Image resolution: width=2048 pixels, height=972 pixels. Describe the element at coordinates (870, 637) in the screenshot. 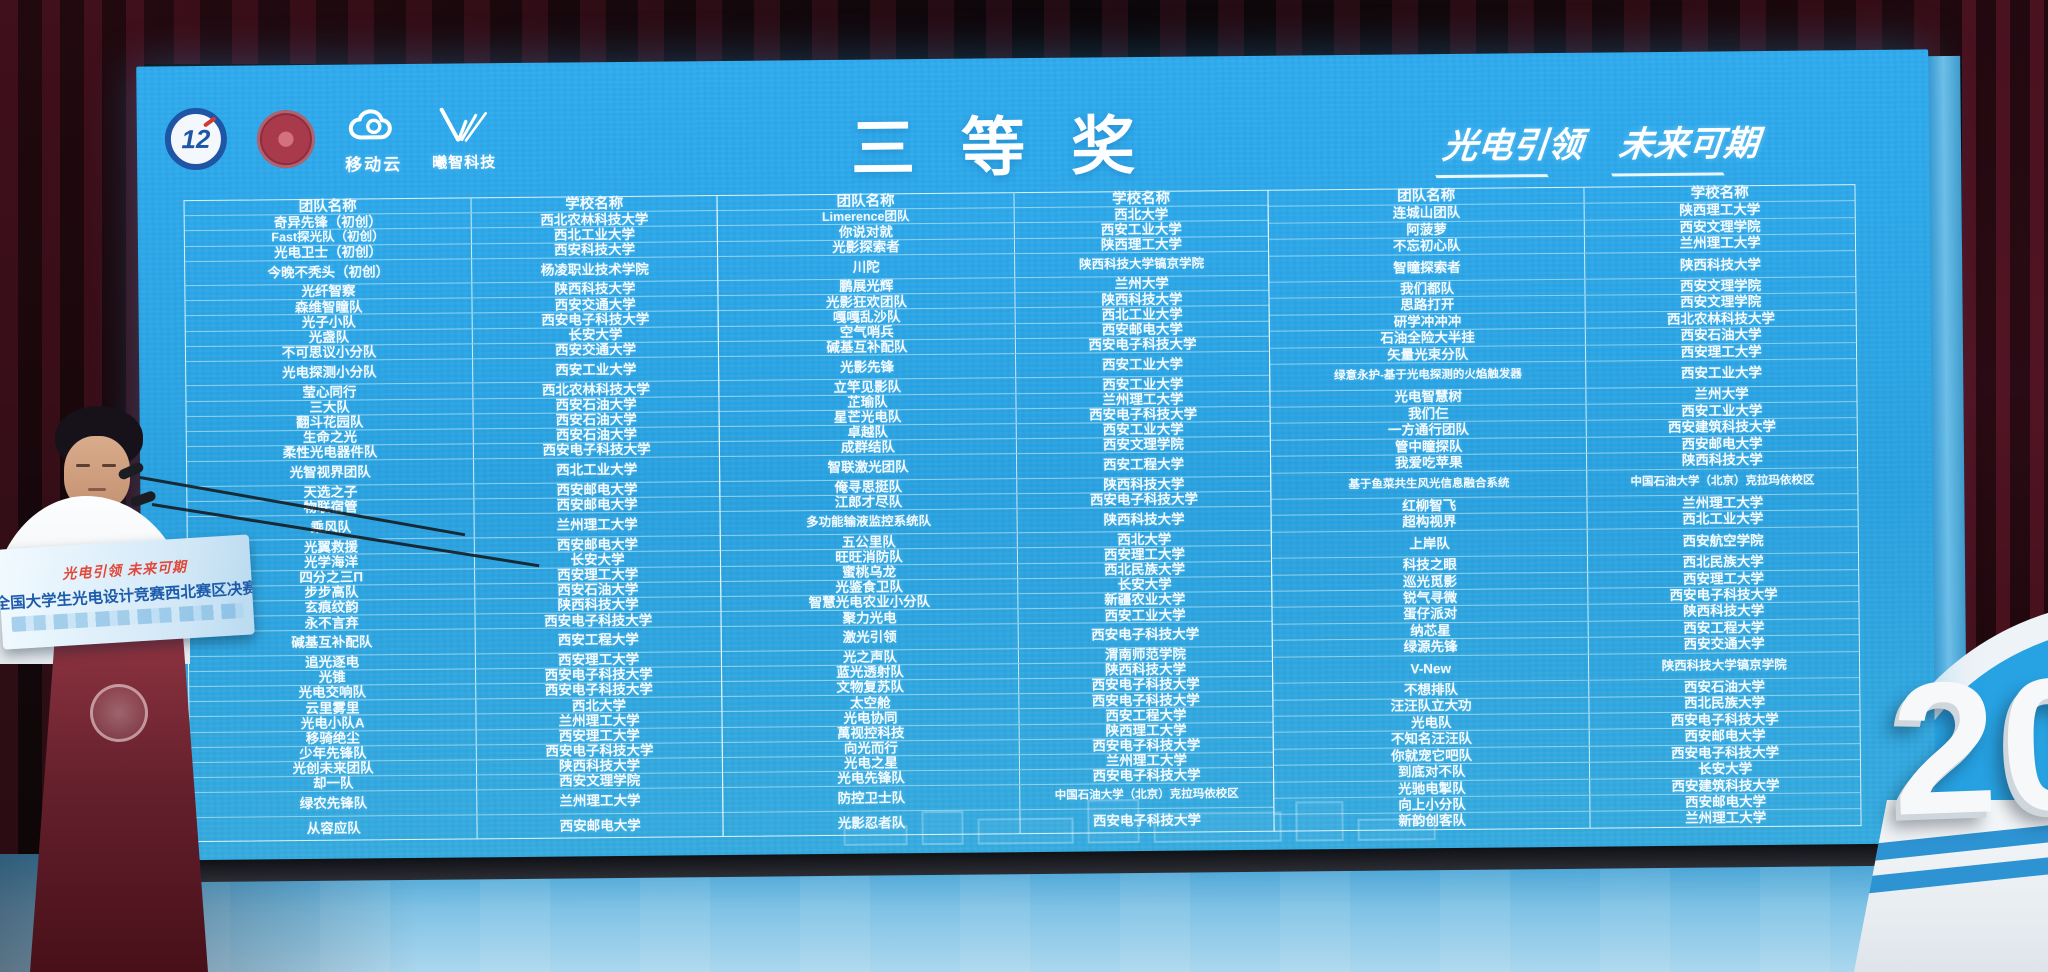

I see `team-name-cell: 激光引领` at that location.